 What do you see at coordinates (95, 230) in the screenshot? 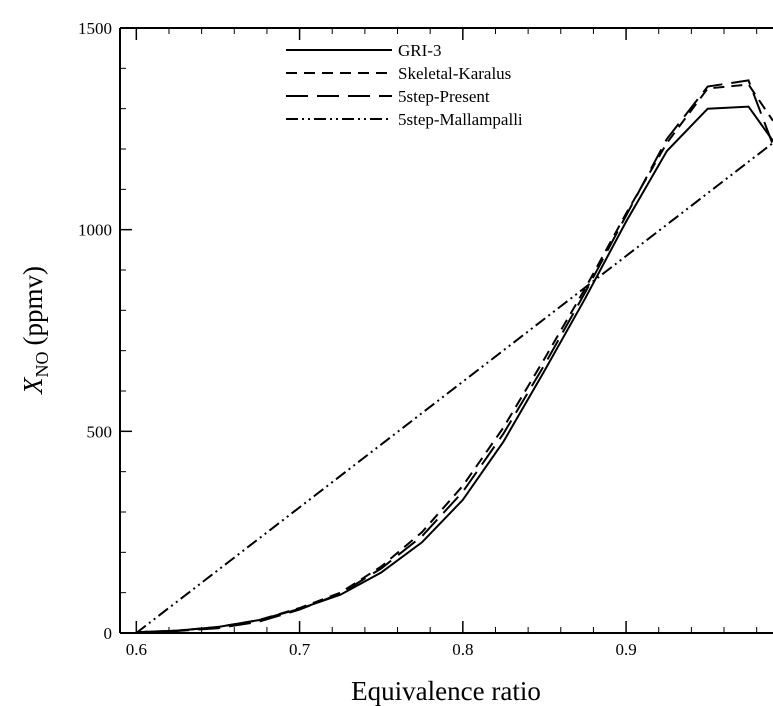
I see `y-tick-label: 1000` at bounding box center [95, 230].